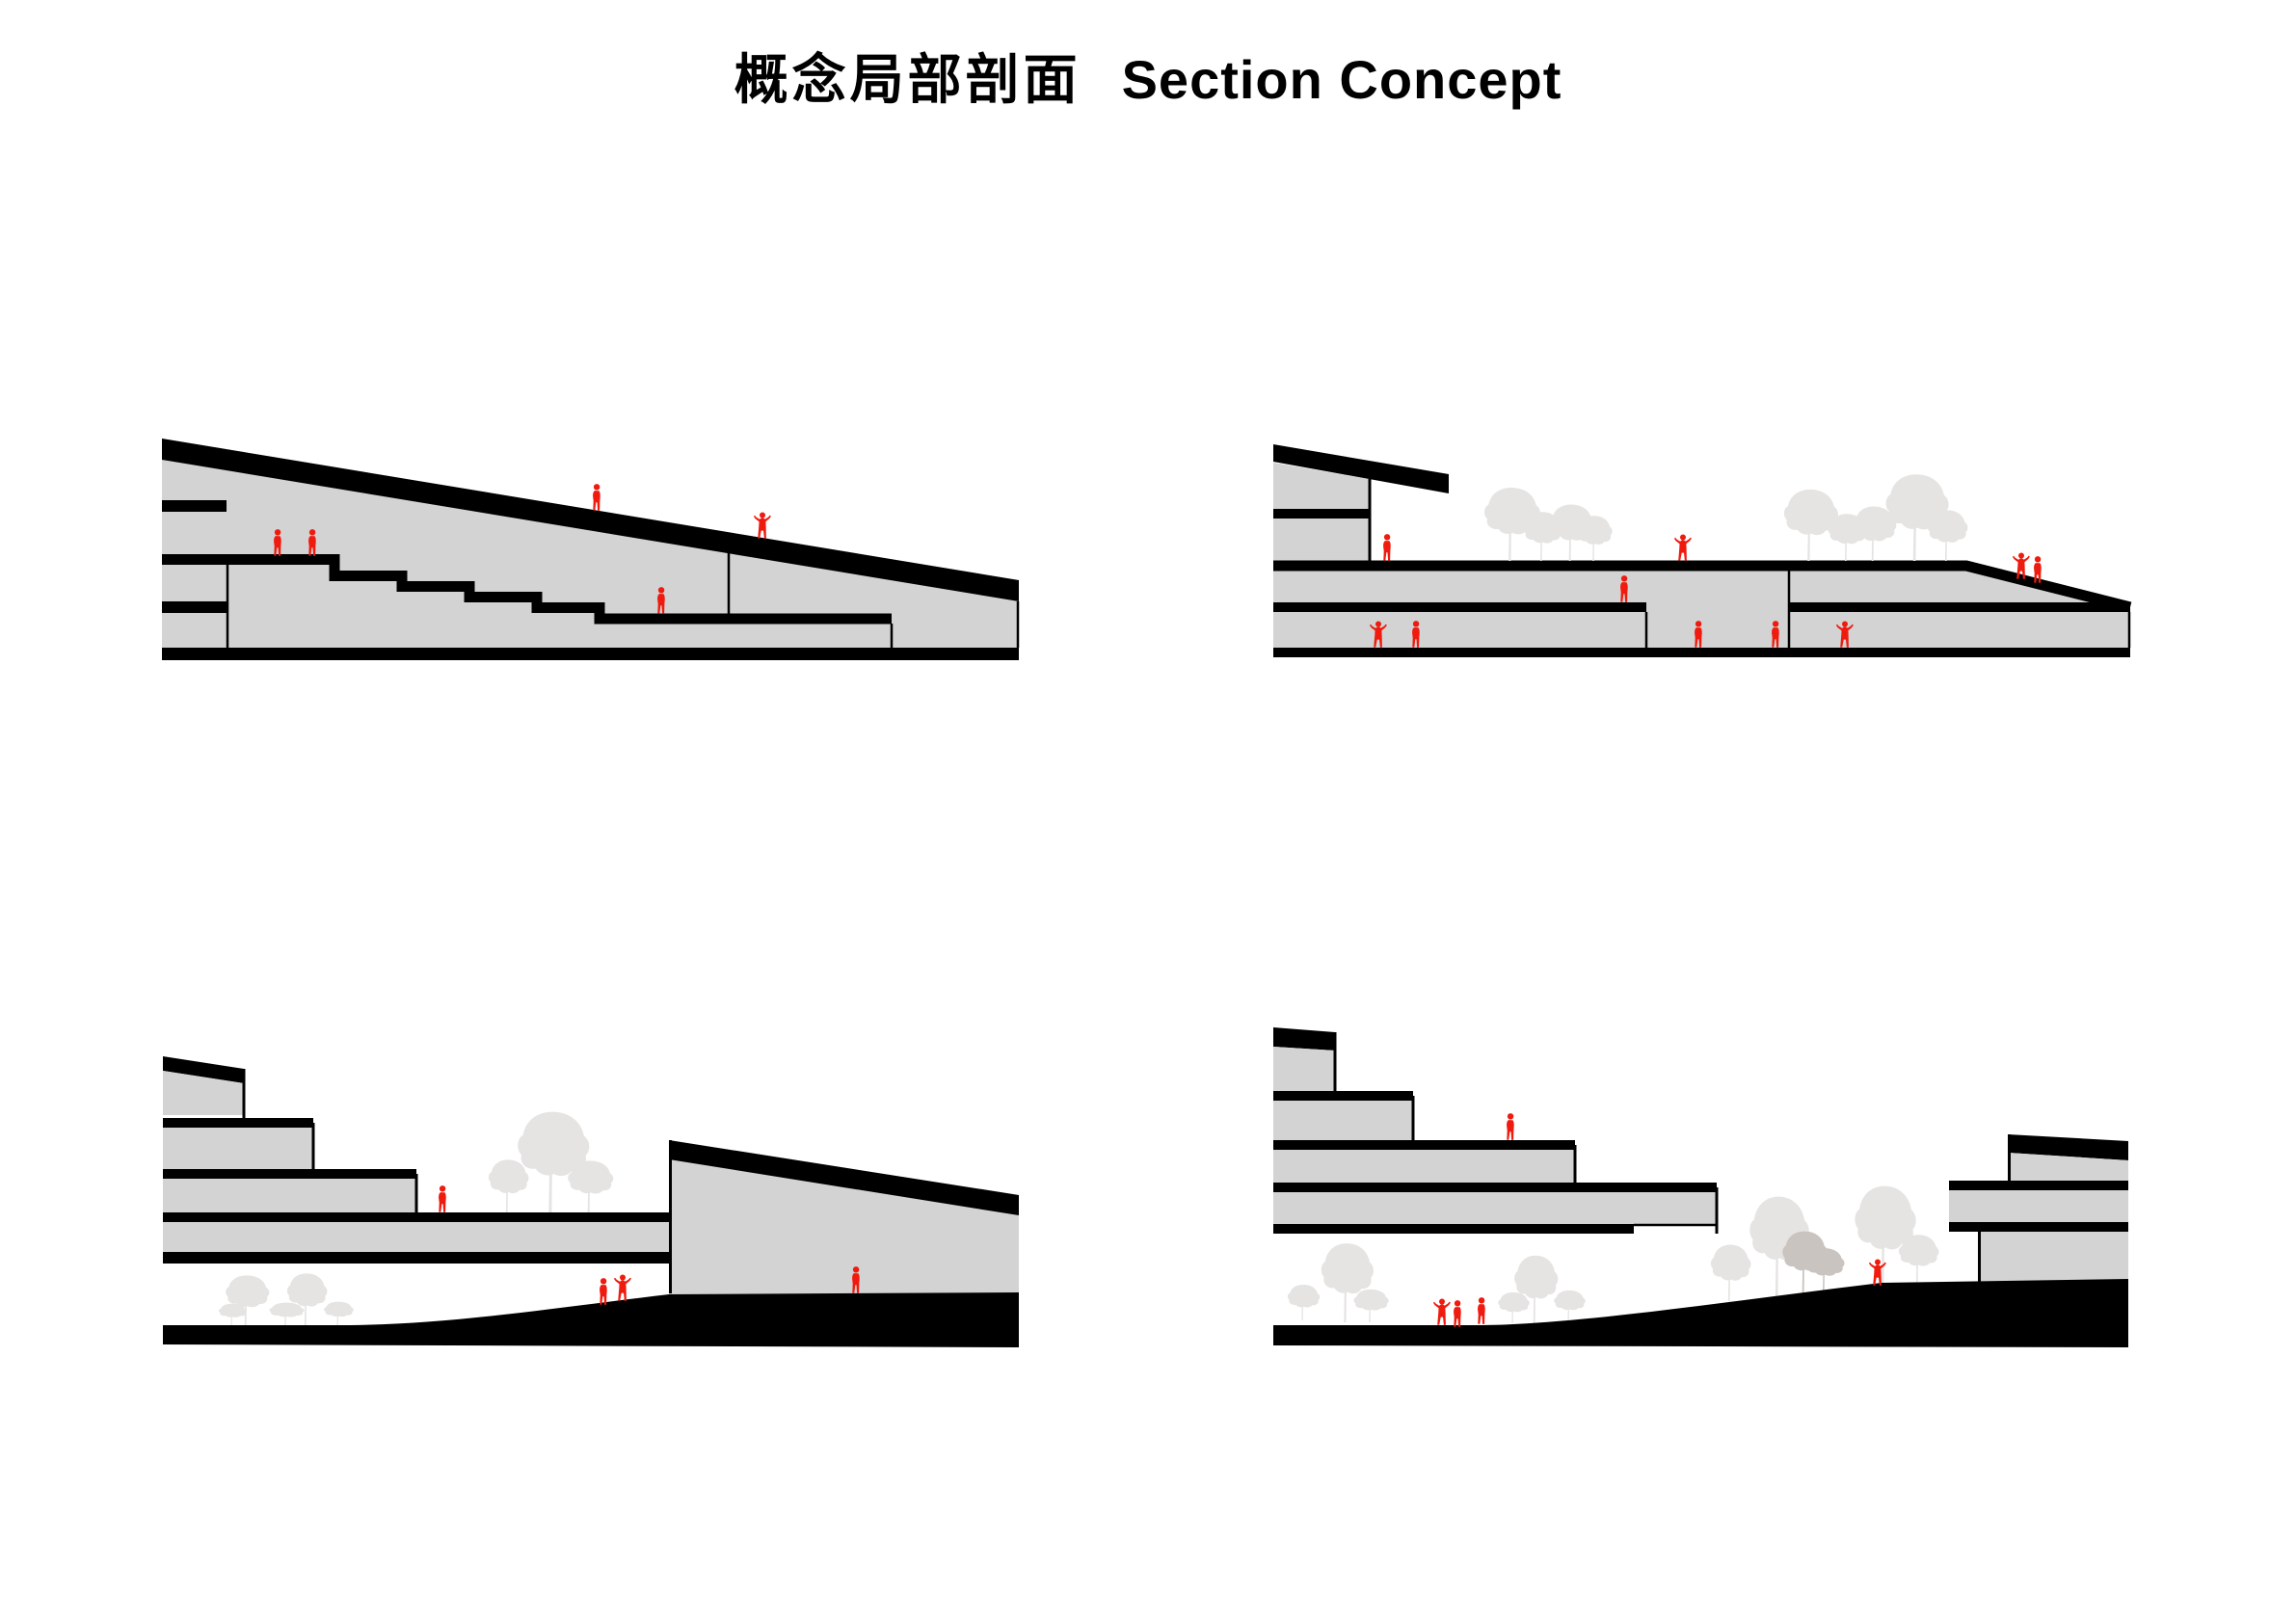 This screenshot has width=2296, height=1623. What do you see at coordinates (1341, 79) in the screenshot?
I see `page-title-en: Section Concept` at bounding box center [1341, 79].